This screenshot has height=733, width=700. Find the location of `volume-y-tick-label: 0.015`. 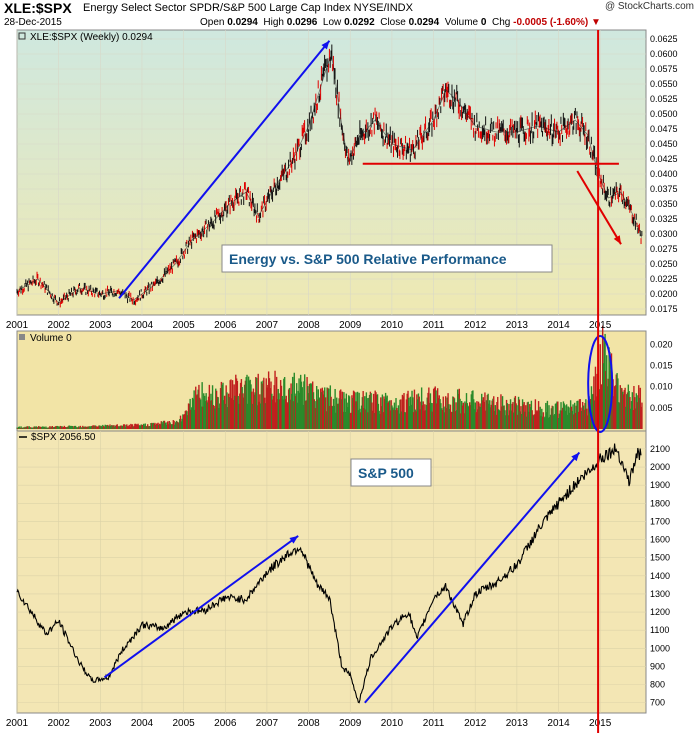

volume-y-tick-label: 0.015 is located at coordinates (661, 366).